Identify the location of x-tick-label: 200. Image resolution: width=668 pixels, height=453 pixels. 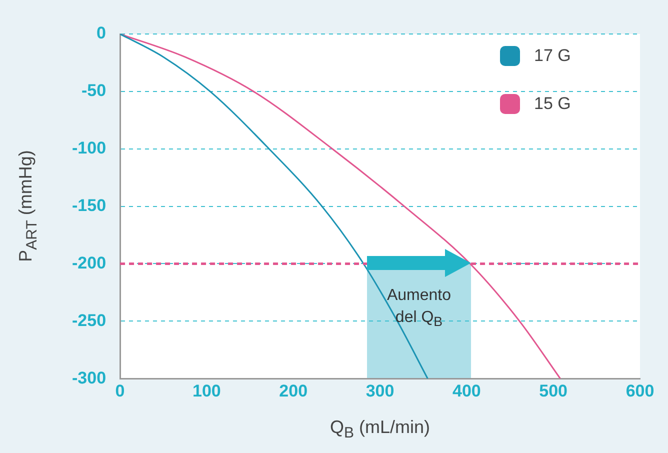
(293, 390).